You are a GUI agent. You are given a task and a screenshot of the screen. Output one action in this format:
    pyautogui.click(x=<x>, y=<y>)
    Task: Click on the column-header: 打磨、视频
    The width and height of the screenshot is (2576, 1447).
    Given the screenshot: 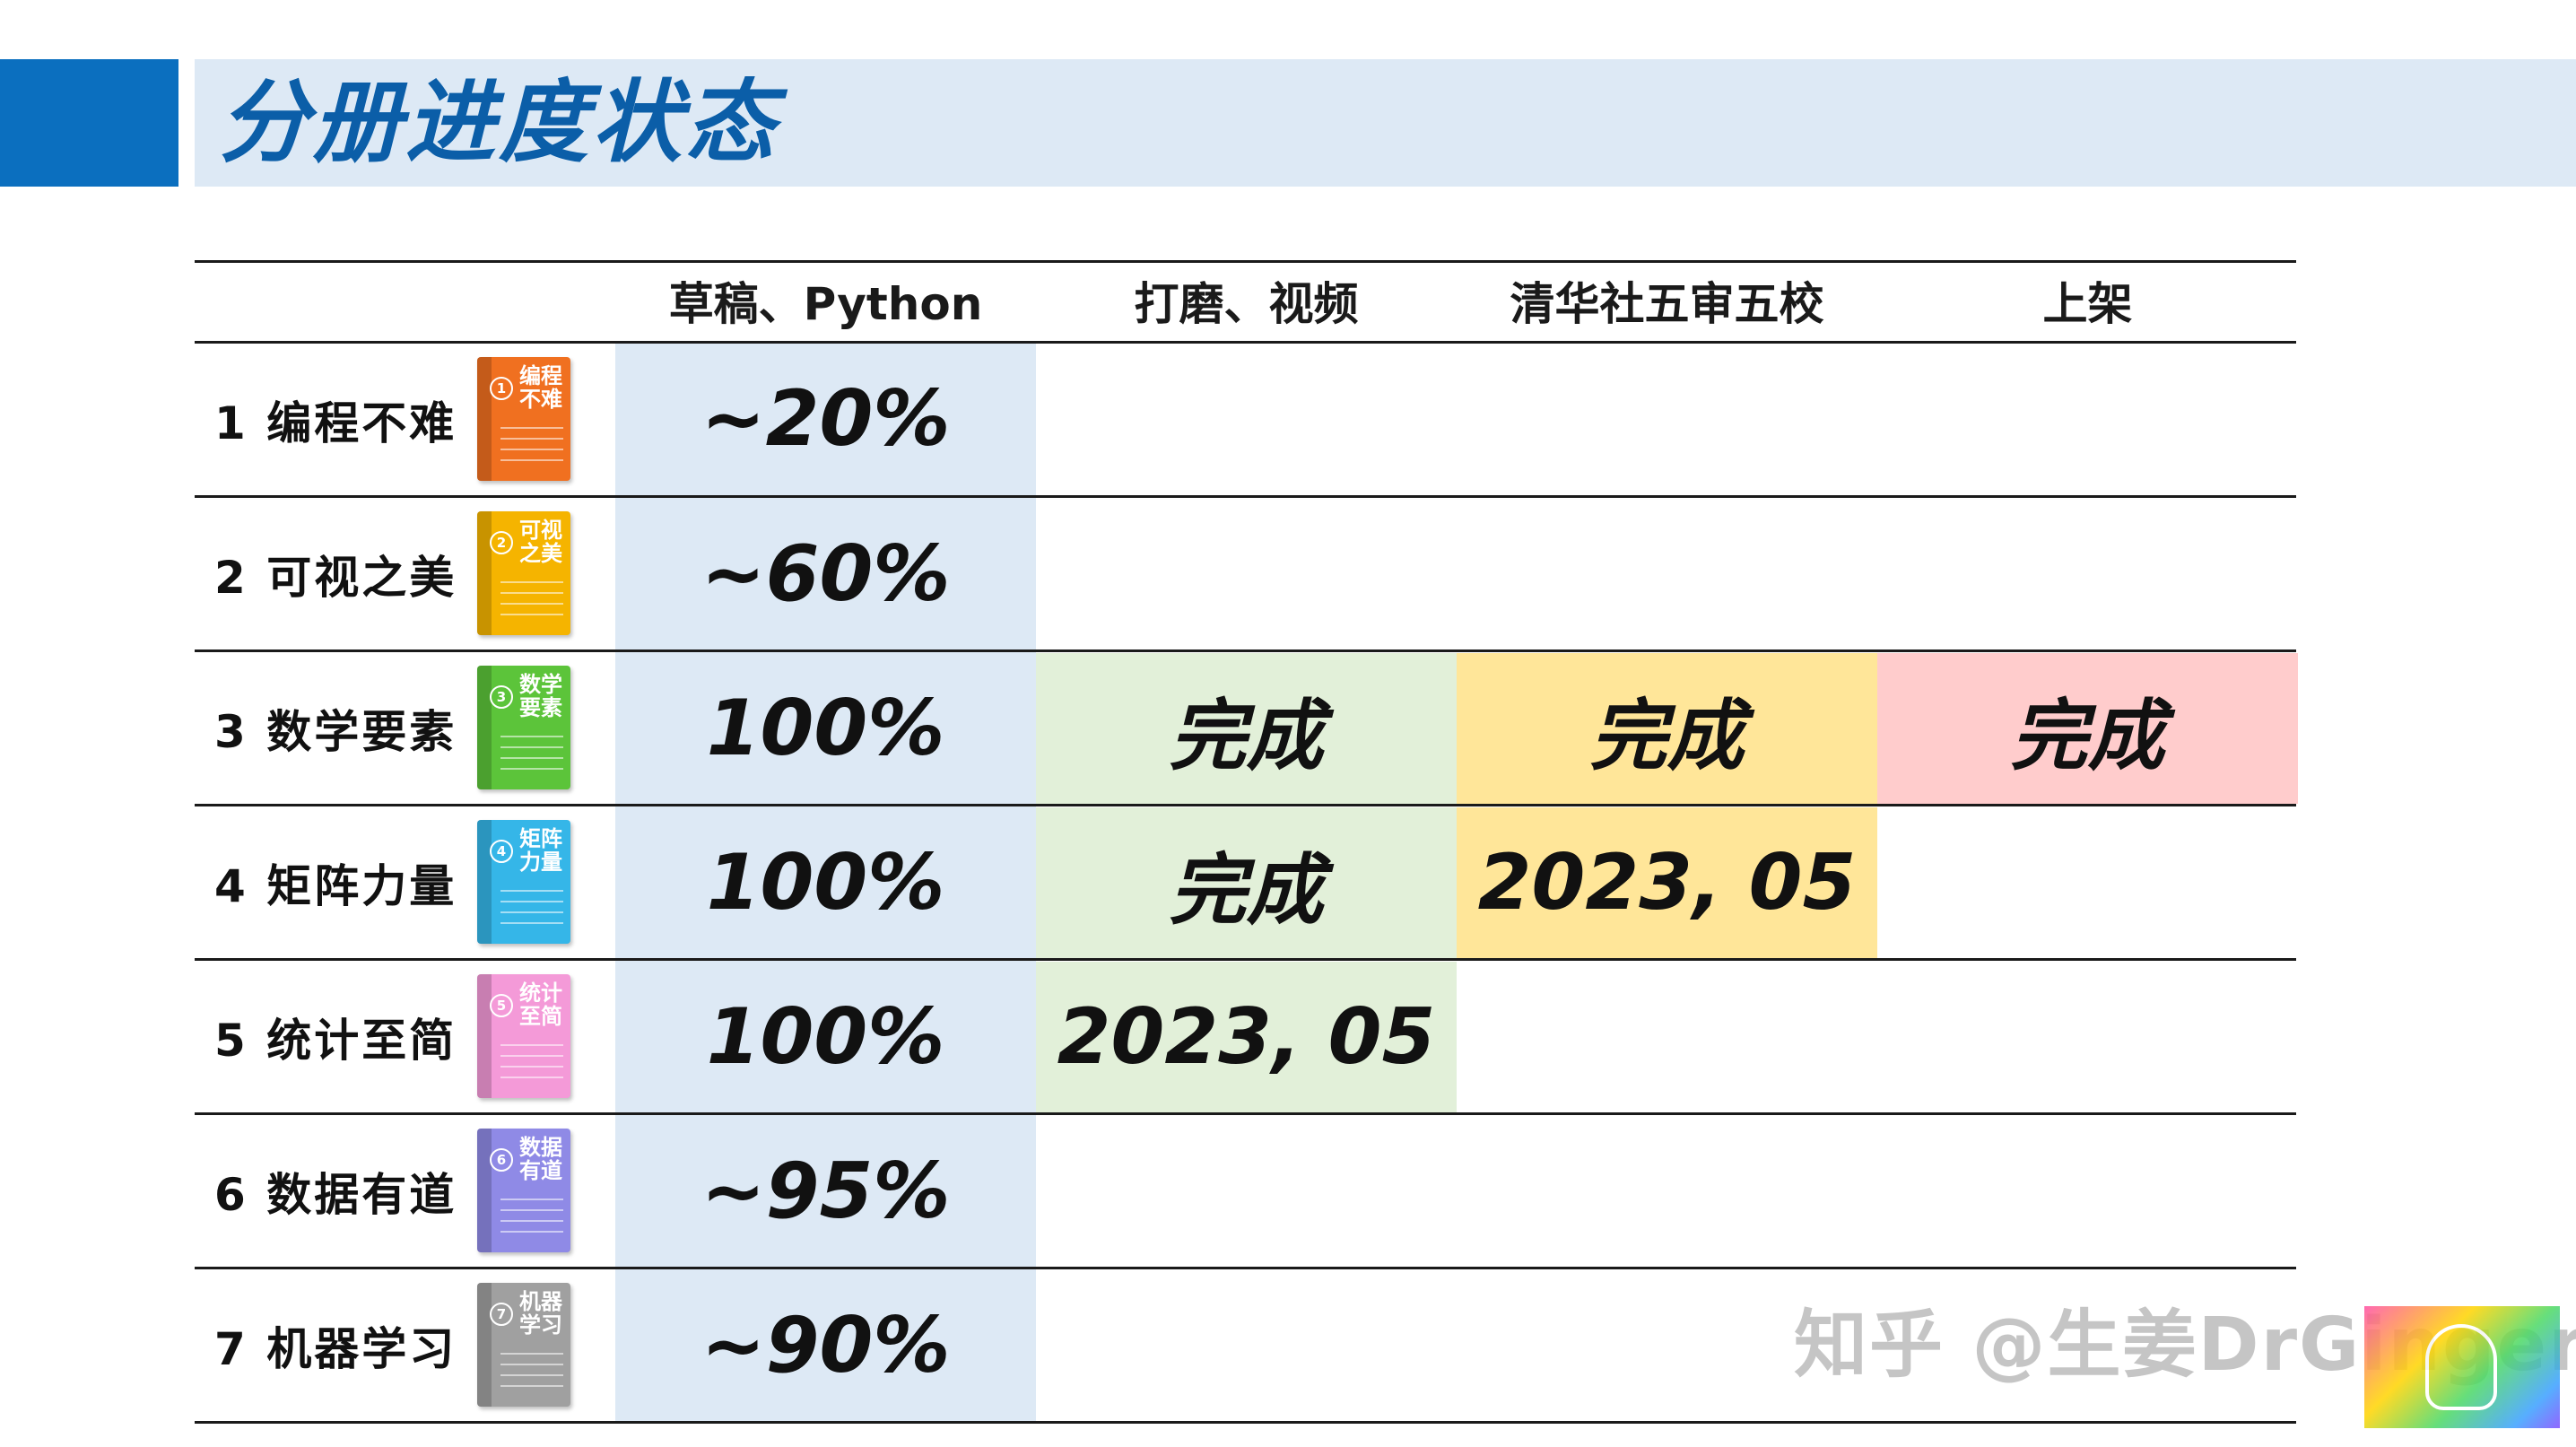 What is the action you would take?
    pyautogui.click(x=1246, y=304)
    